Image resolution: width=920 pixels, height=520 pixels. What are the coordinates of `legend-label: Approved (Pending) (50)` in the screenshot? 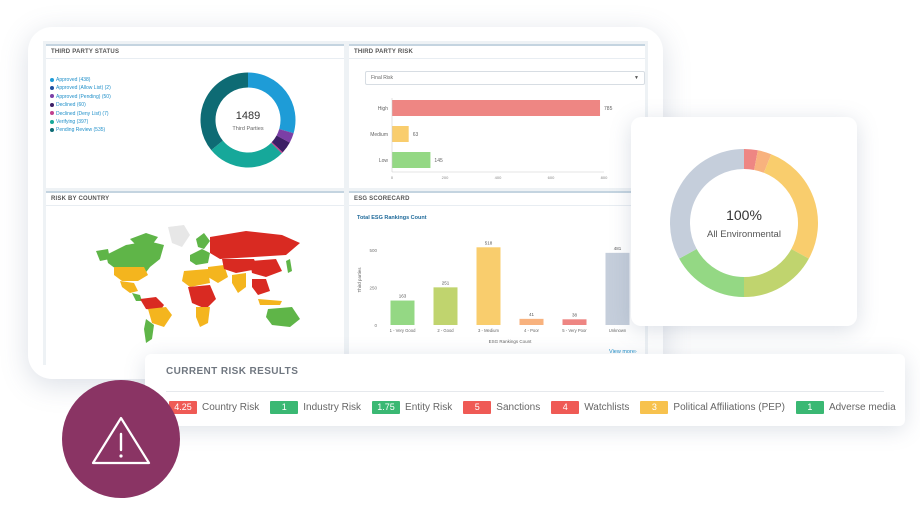 It's located at (83, 96).